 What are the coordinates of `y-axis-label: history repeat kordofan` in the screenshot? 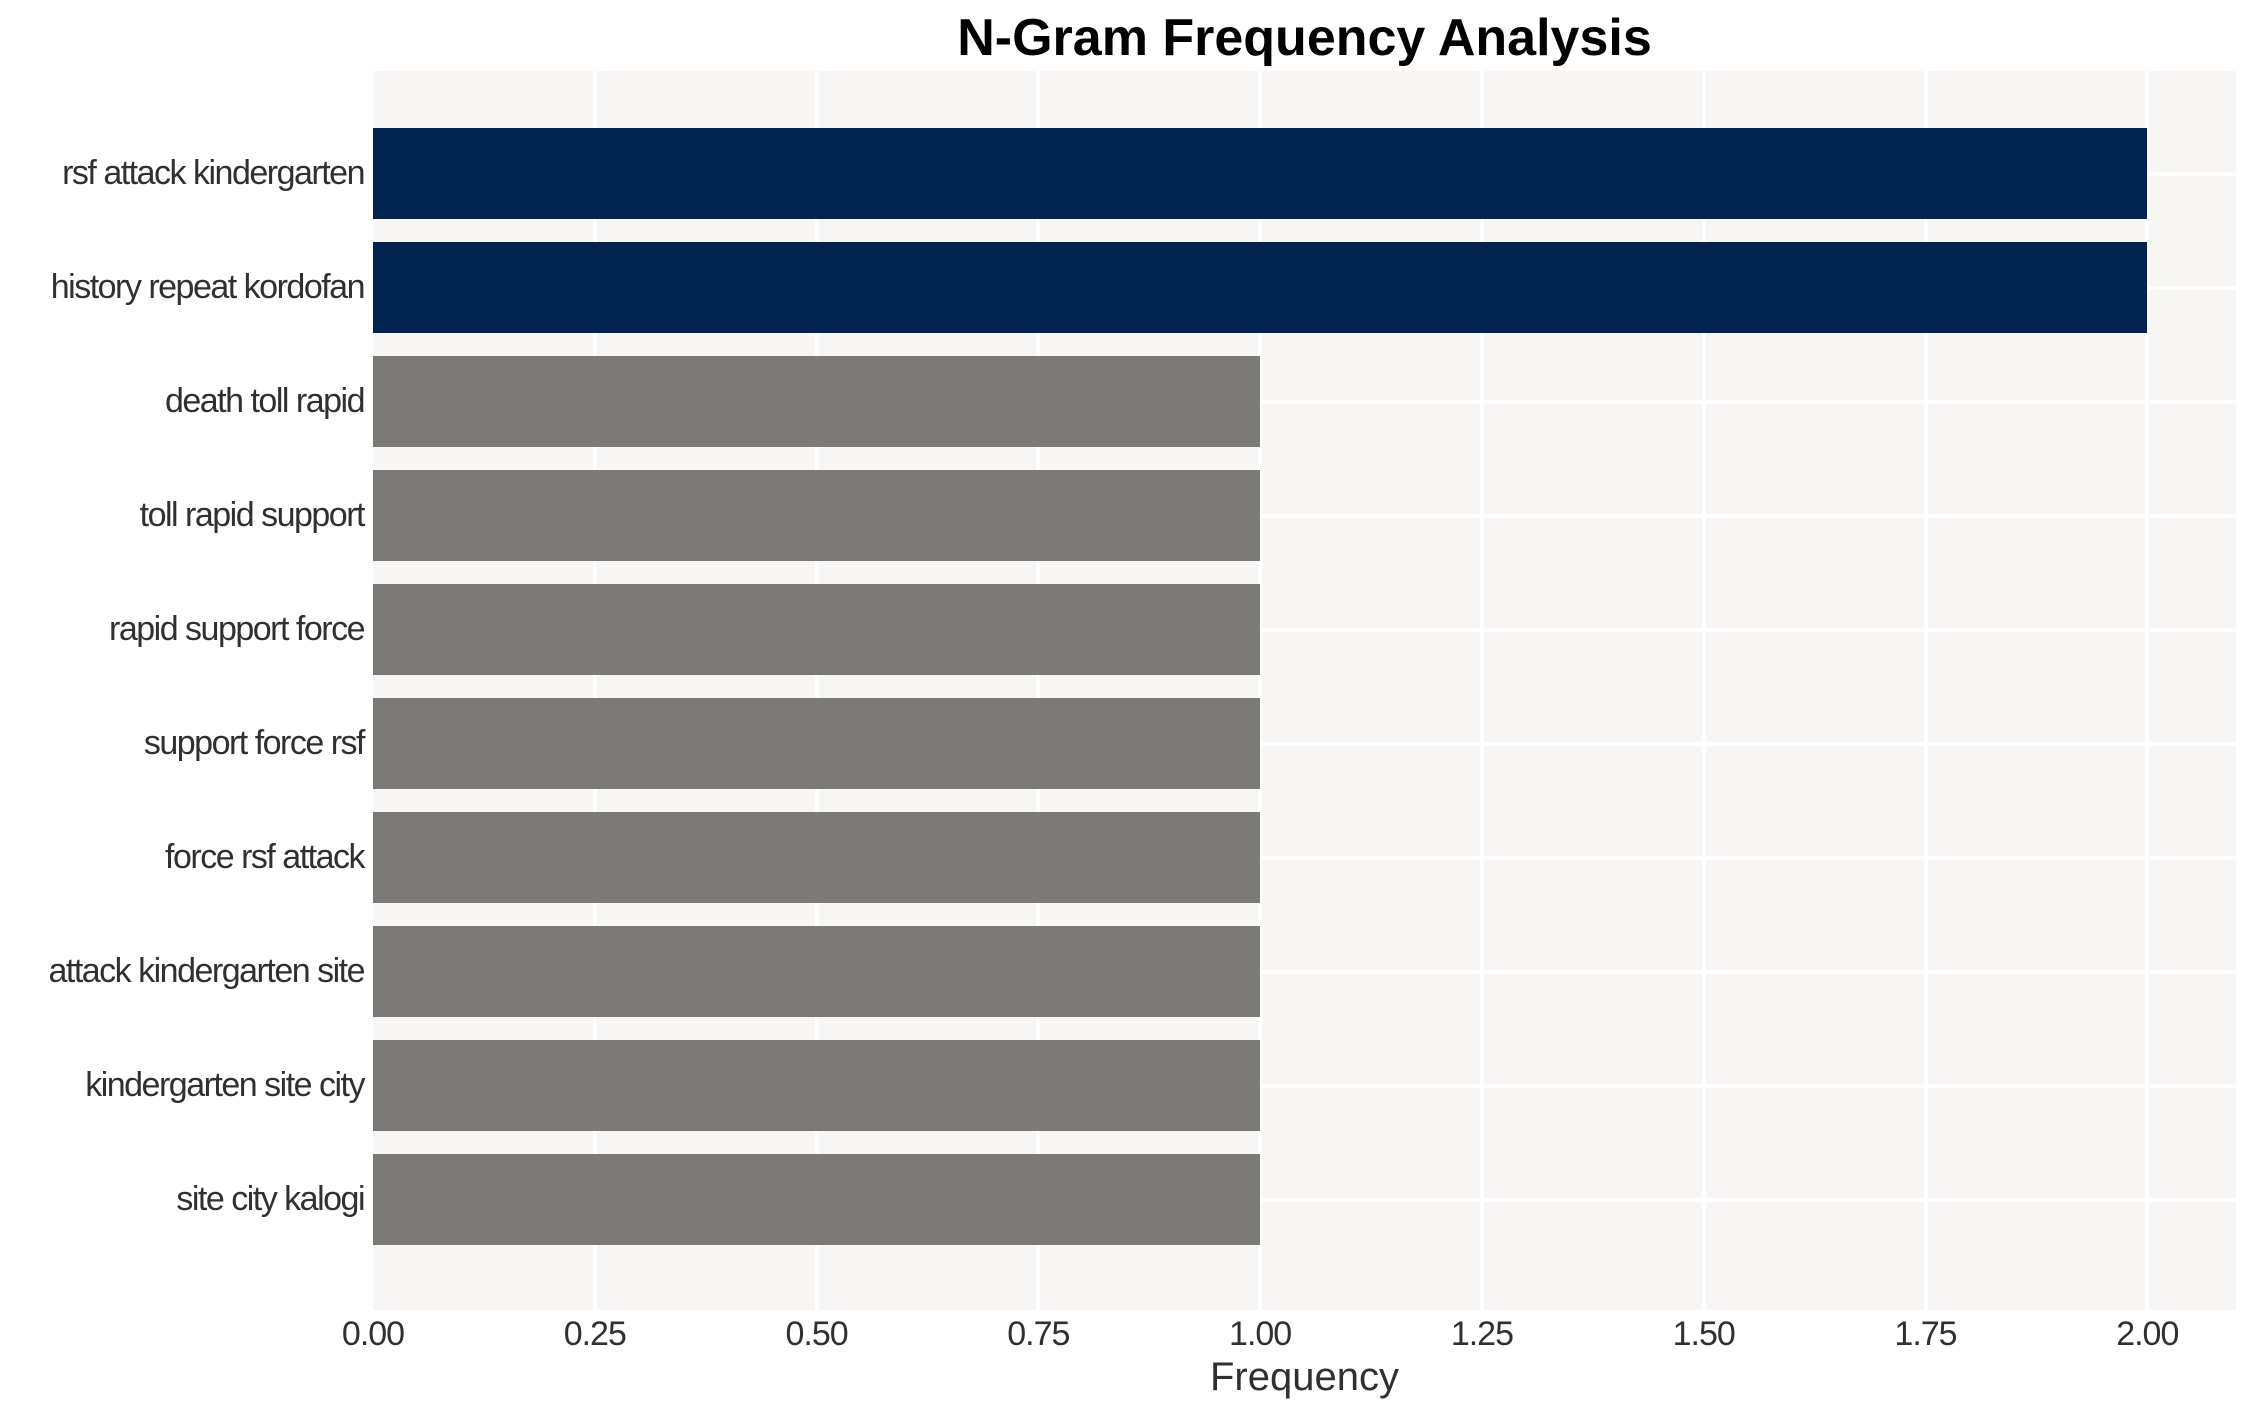 It's located at (208, 287).